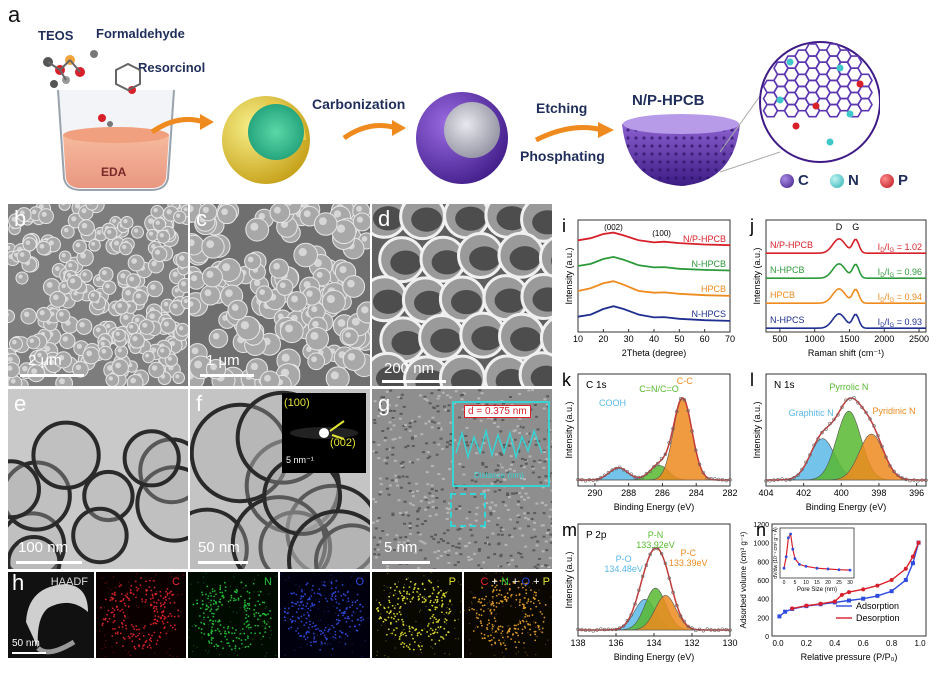  I want to click on graphene-lattice-icon, so click(800, 107).